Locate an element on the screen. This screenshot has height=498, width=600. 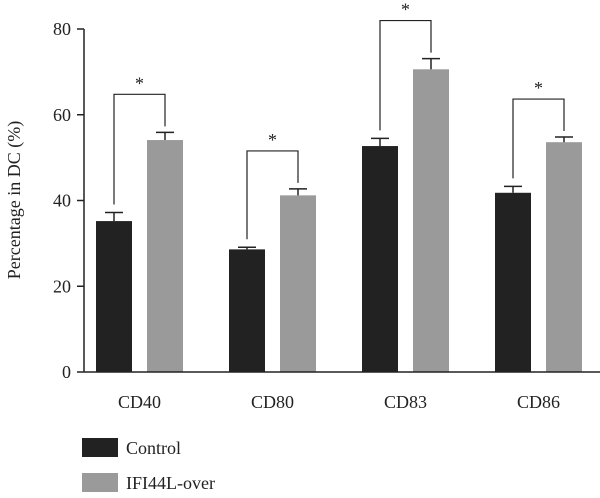
significance-bracket-cd86 is located at coordinates (538, 138).